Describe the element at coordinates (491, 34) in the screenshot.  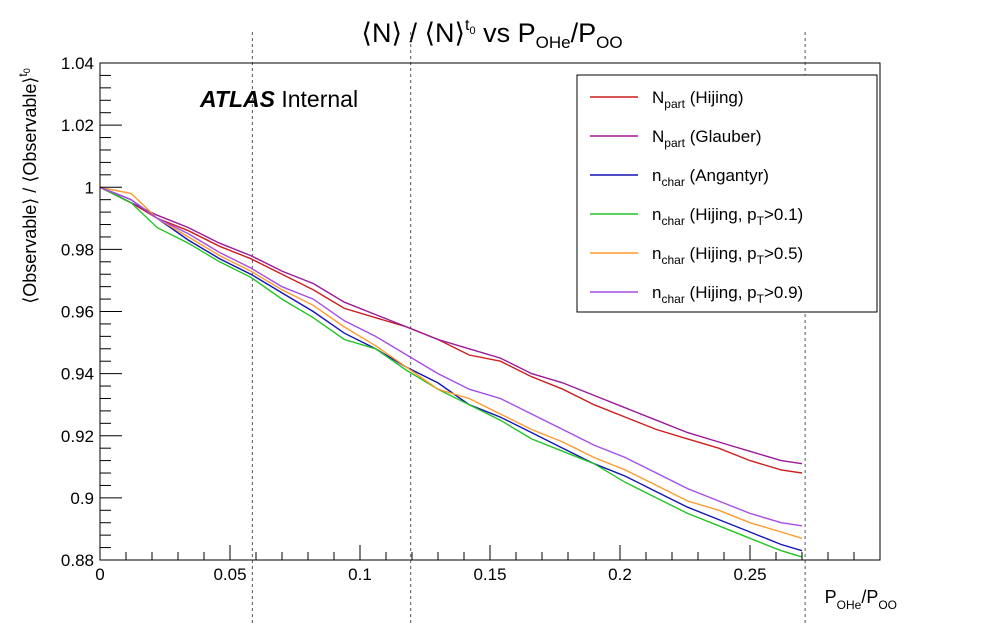
I see `chart-title: ⟨N⟩ / ⟨N⟩t0 vs POHe/POO` at that location.